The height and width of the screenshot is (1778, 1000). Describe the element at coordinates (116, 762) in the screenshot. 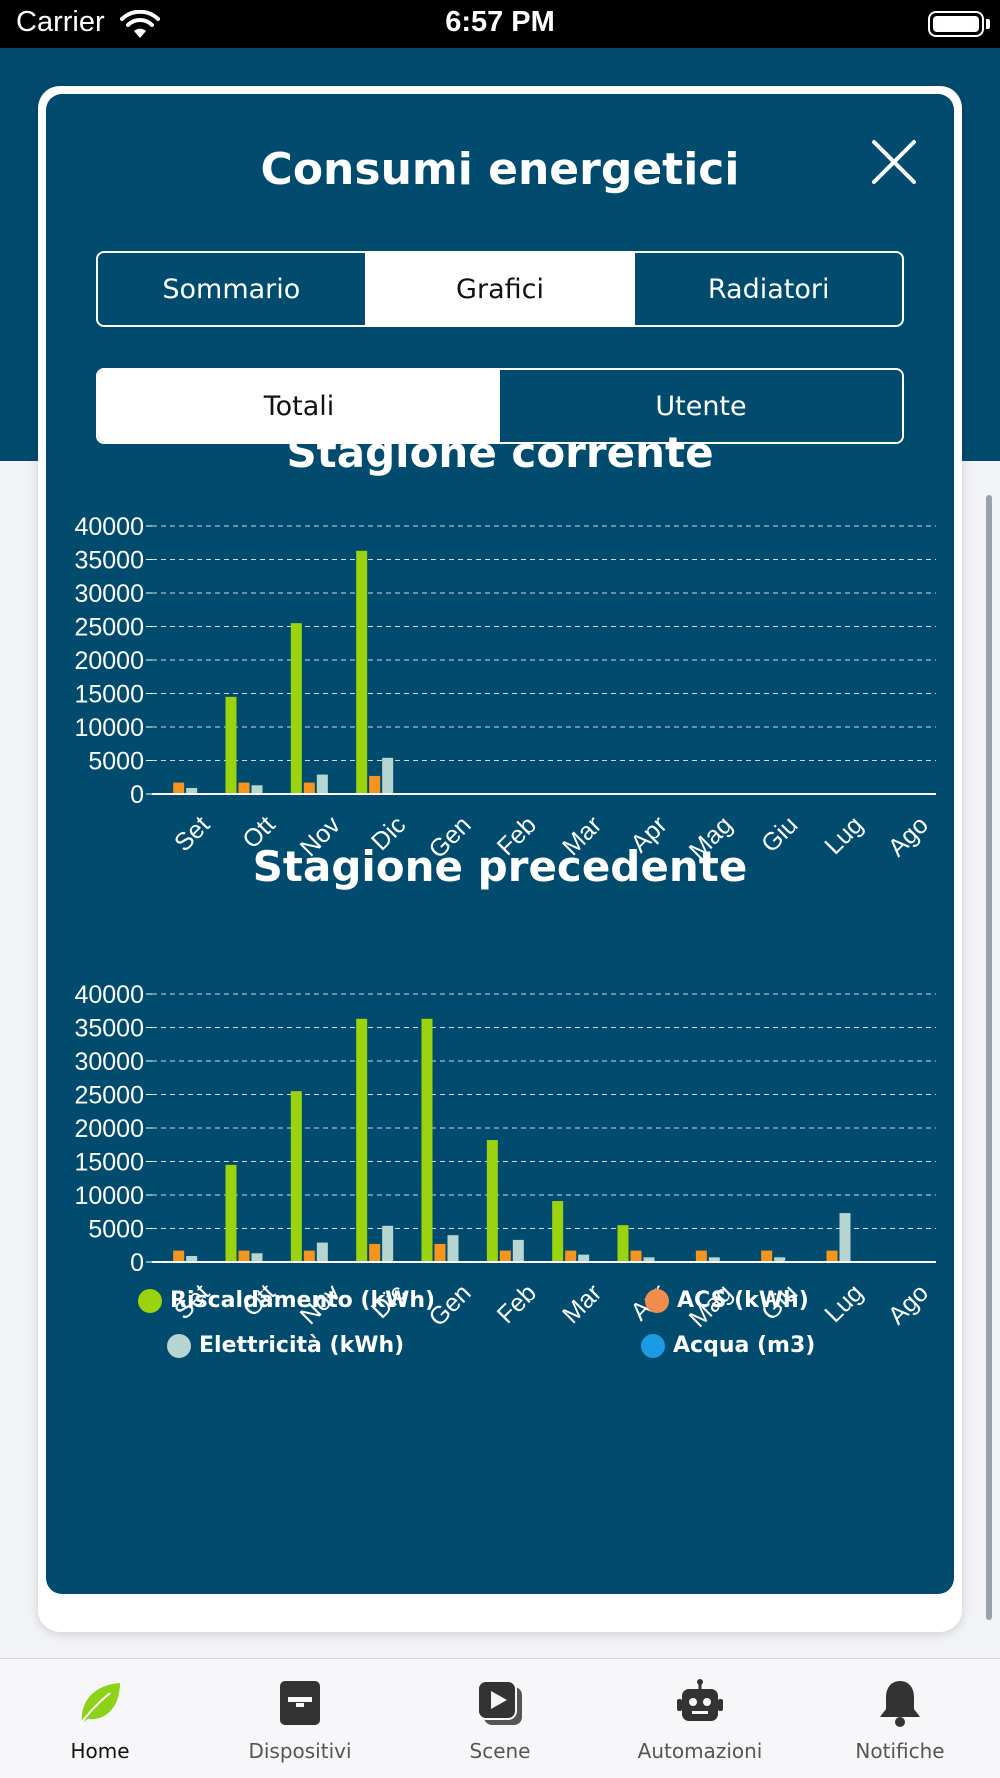

I see `y-tick-label: 5000` at that location.